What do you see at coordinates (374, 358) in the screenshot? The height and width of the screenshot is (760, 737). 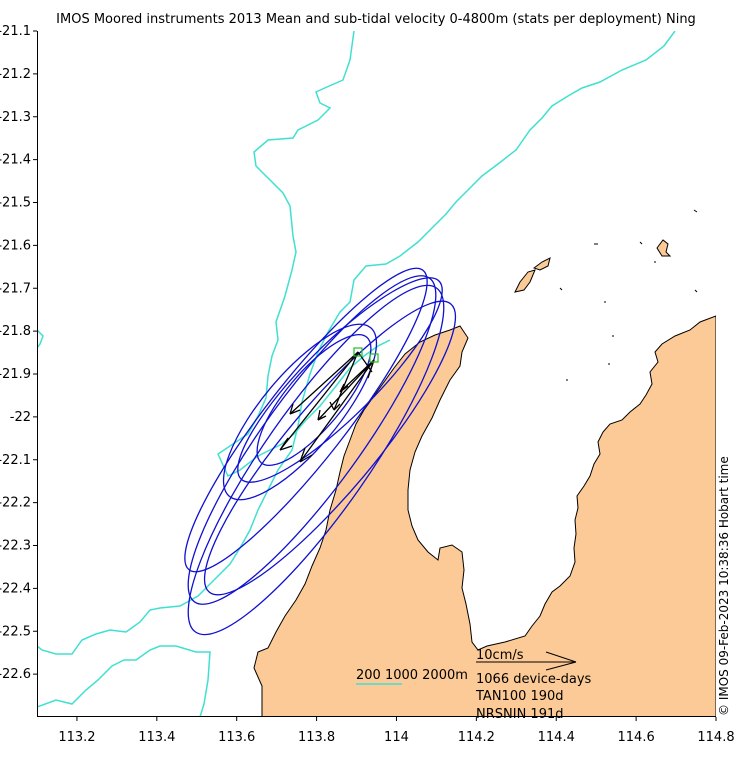 I see `mooring-marker-tan100` at bounding box center [374, 358].